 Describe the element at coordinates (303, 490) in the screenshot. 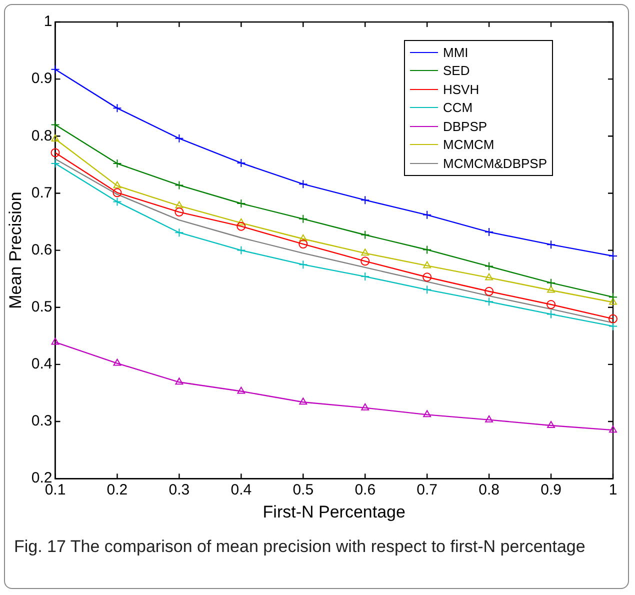

I see `x-tick-label: 0.5` at that location.